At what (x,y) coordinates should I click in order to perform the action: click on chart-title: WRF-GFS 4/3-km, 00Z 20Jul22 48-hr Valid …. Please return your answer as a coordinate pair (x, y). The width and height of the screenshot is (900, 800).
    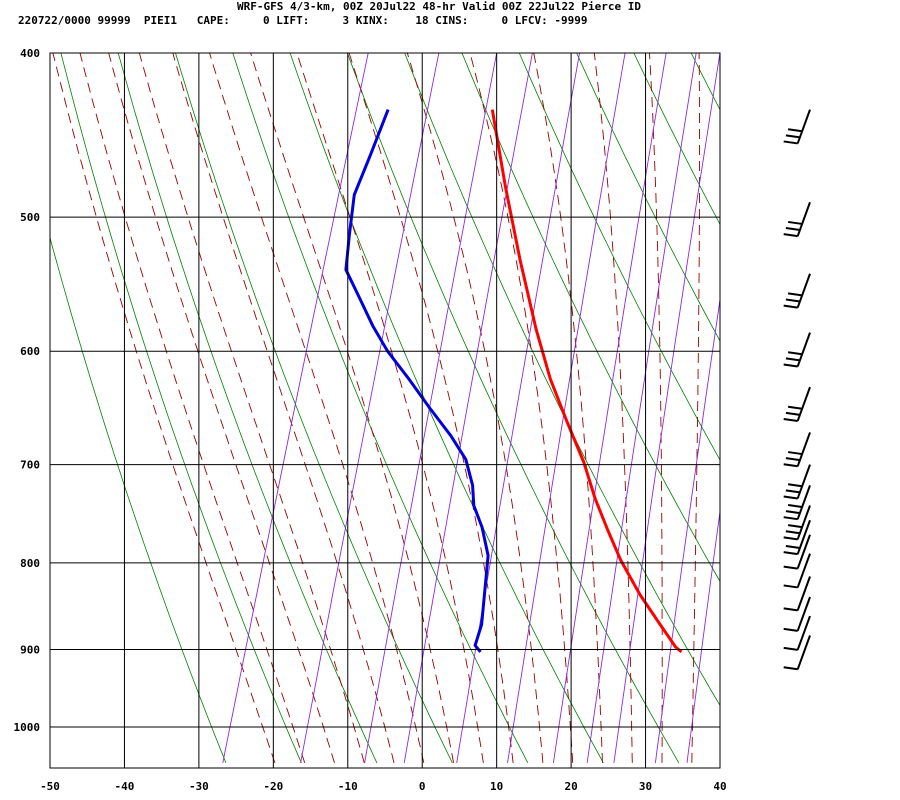
    Looking at the image, I should click on (439, 6).